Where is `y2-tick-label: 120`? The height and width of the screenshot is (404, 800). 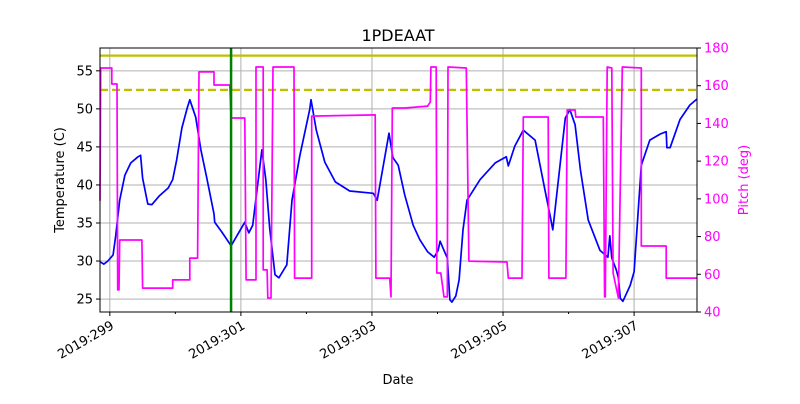
y2-tick-label: 120 is located at coordinates (716, 162).